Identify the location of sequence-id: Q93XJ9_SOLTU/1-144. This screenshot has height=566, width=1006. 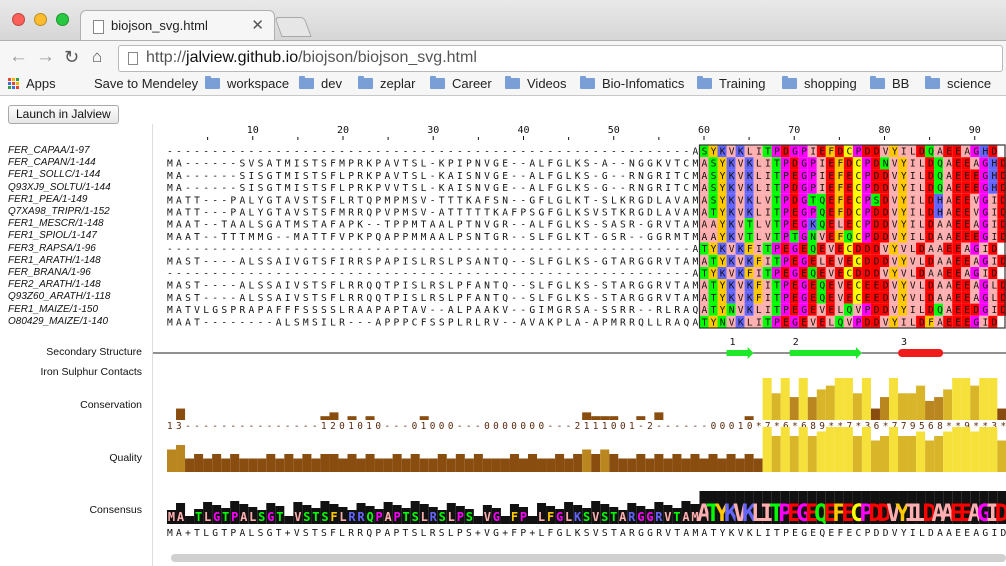
(59, 187).